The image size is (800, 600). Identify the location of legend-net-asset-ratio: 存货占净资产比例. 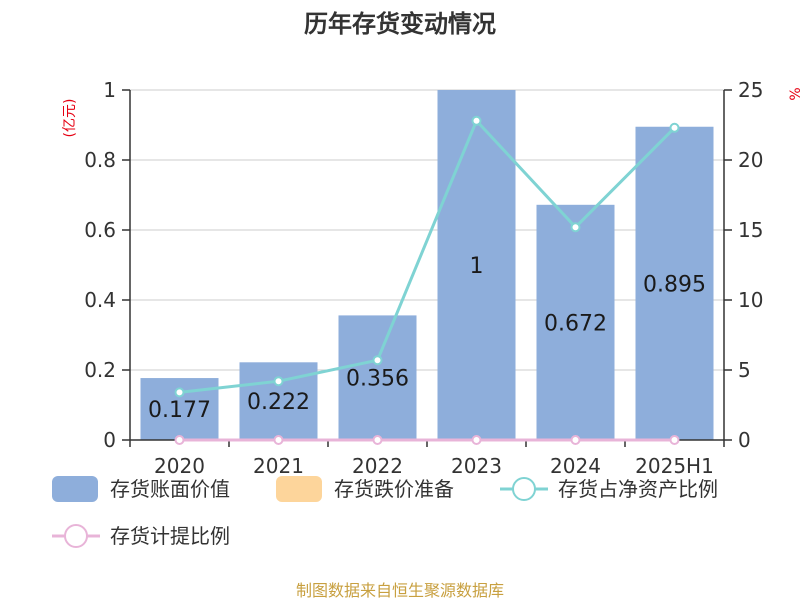
(609, 489).